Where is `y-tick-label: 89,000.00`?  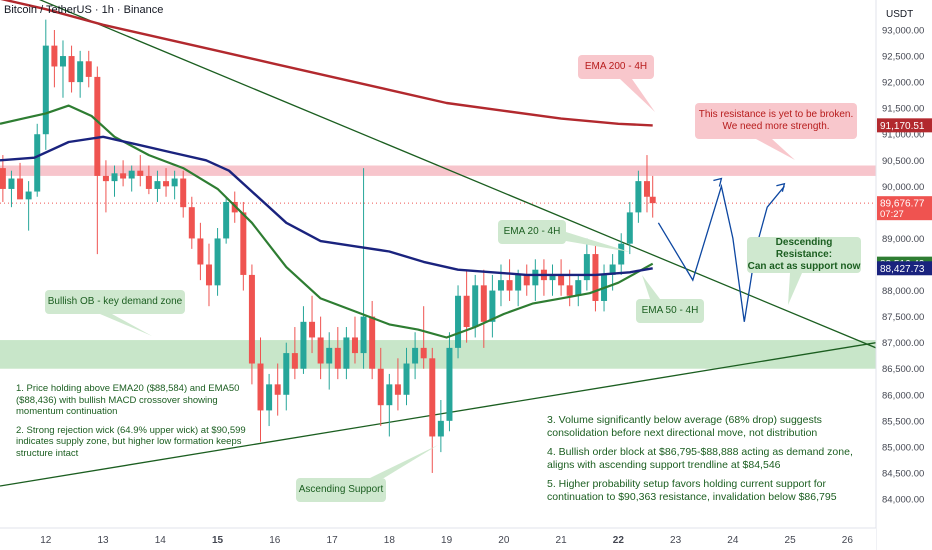
y-tick-label: 89,000.00 is located at coordinates (903, 239).